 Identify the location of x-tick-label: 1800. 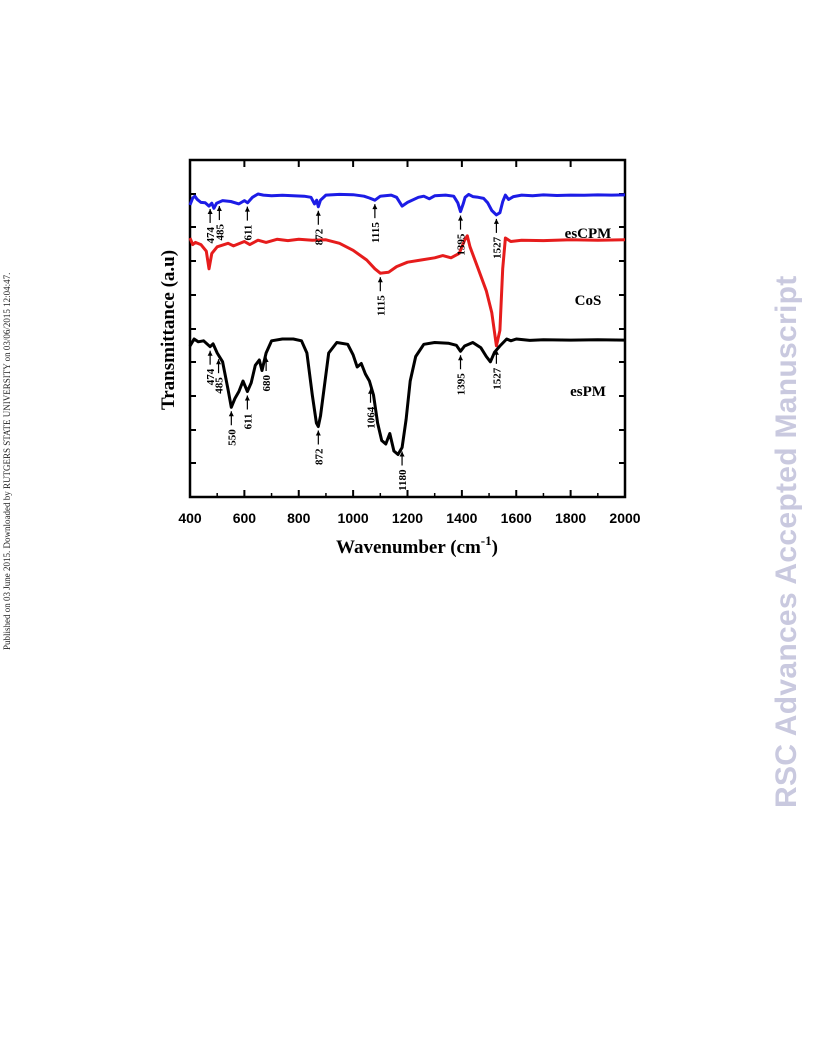
(570, 518).